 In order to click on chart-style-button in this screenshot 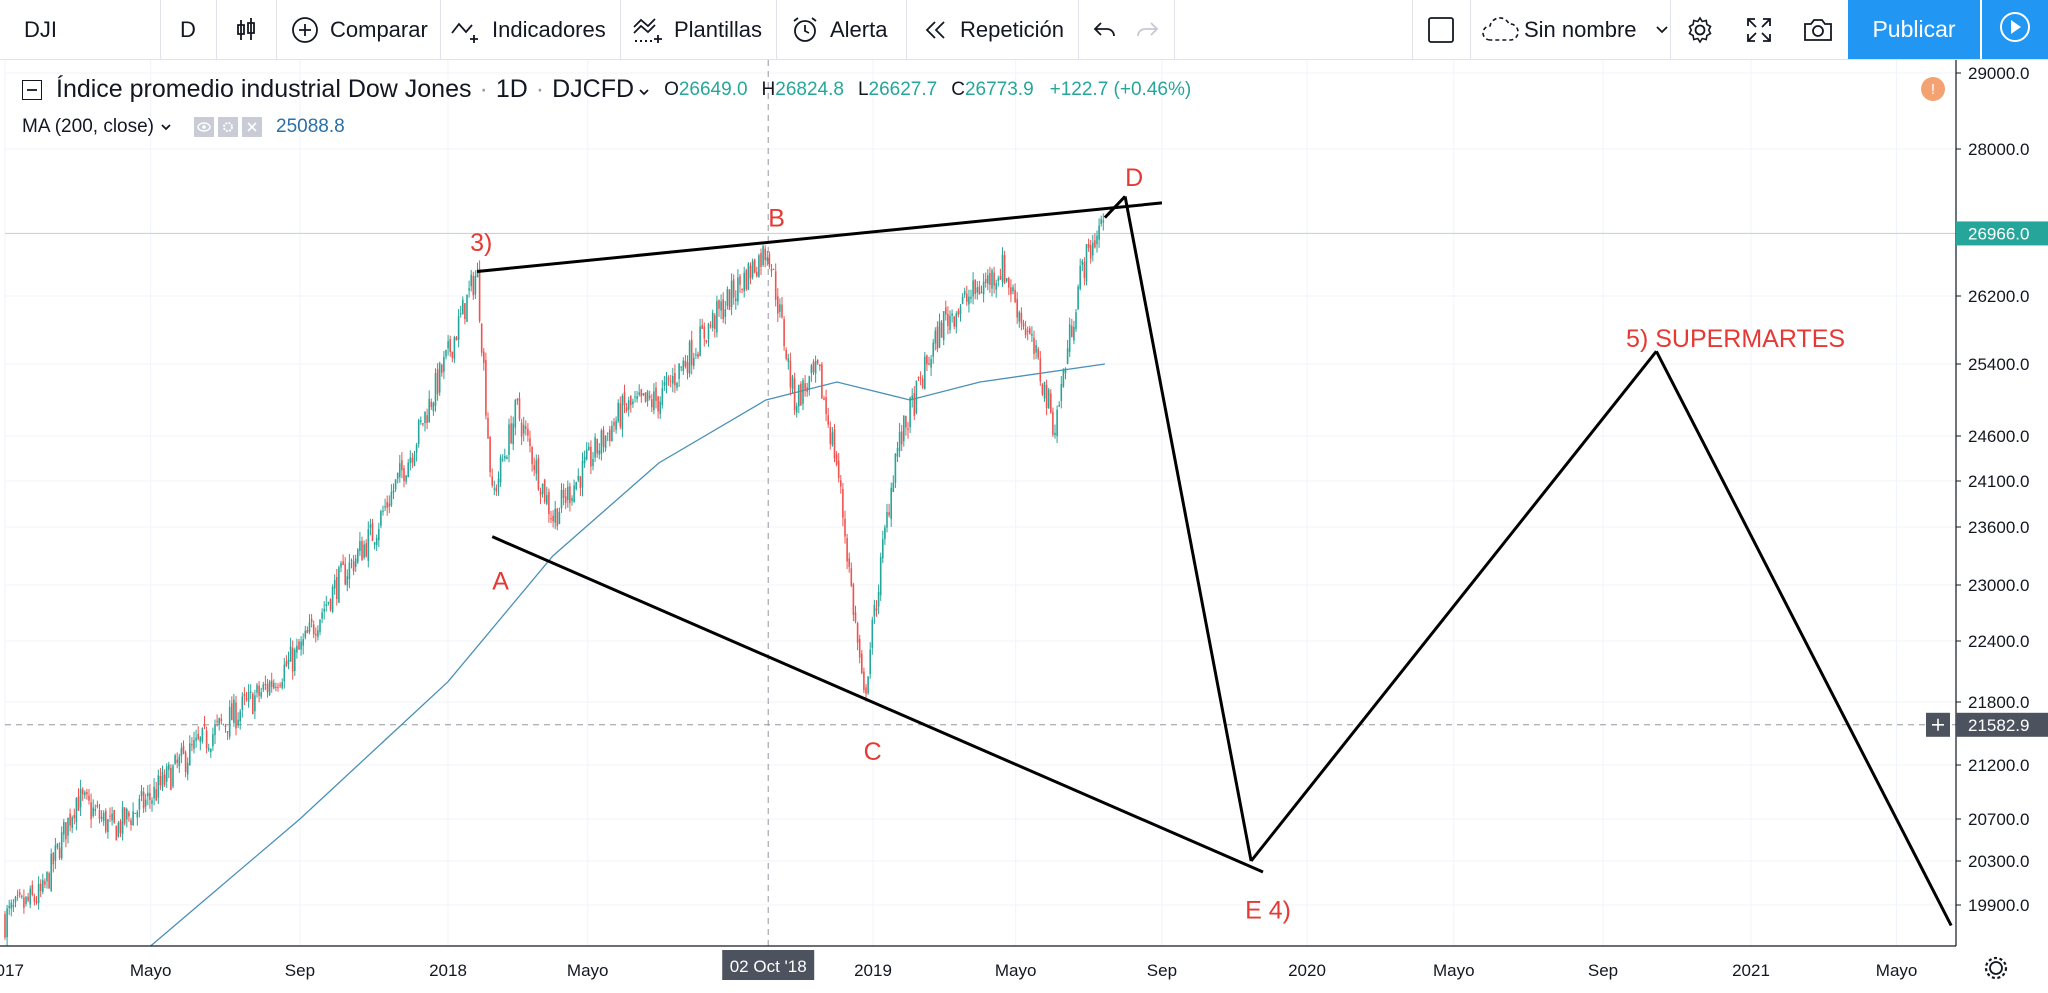, I will do `click(246, 29)`.